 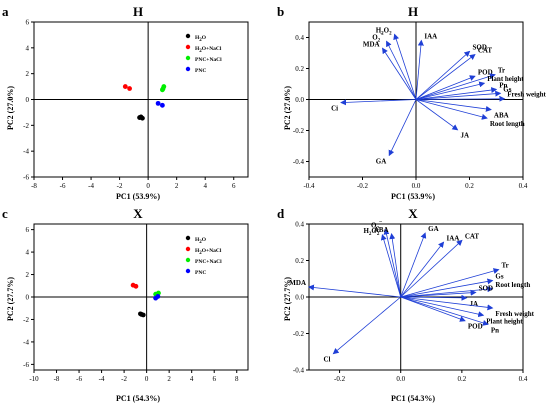 I want to click on panel-a-y-tick-label: 4, so click(x=28, y=48).